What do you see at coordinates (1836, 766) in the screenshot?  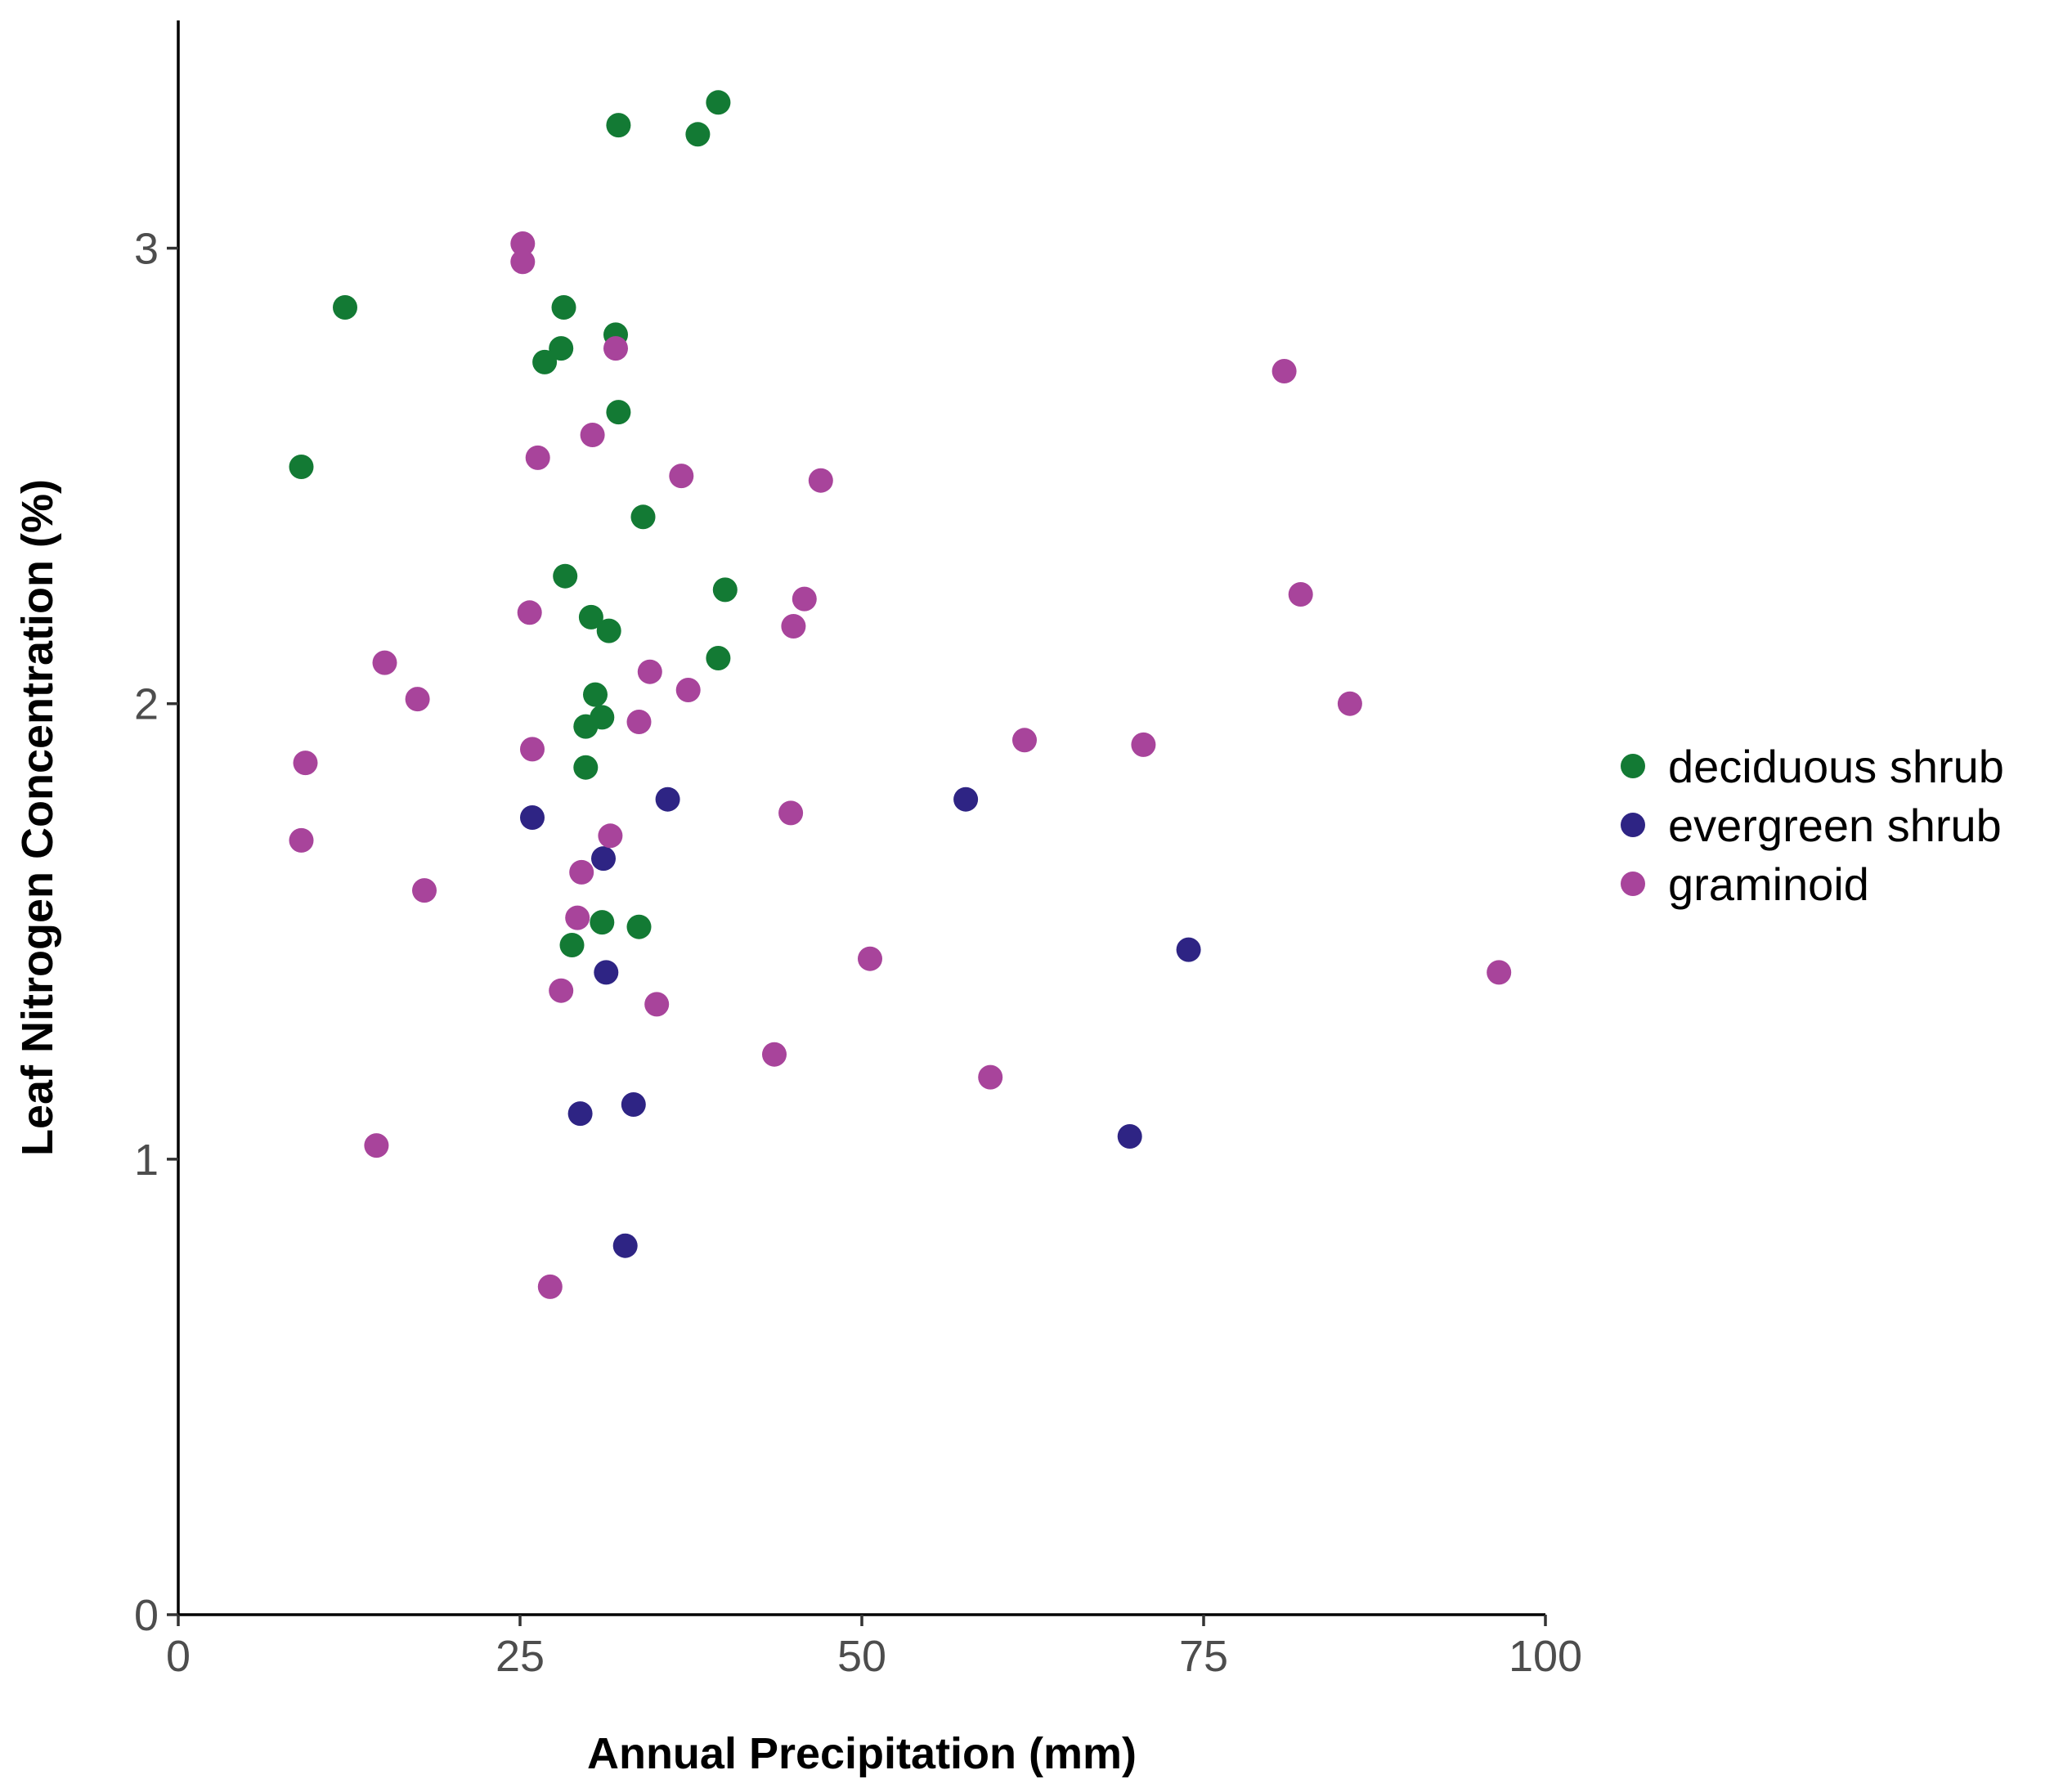 I see `legend-label: deciduous shrub` at bounding box center [1836, 766].